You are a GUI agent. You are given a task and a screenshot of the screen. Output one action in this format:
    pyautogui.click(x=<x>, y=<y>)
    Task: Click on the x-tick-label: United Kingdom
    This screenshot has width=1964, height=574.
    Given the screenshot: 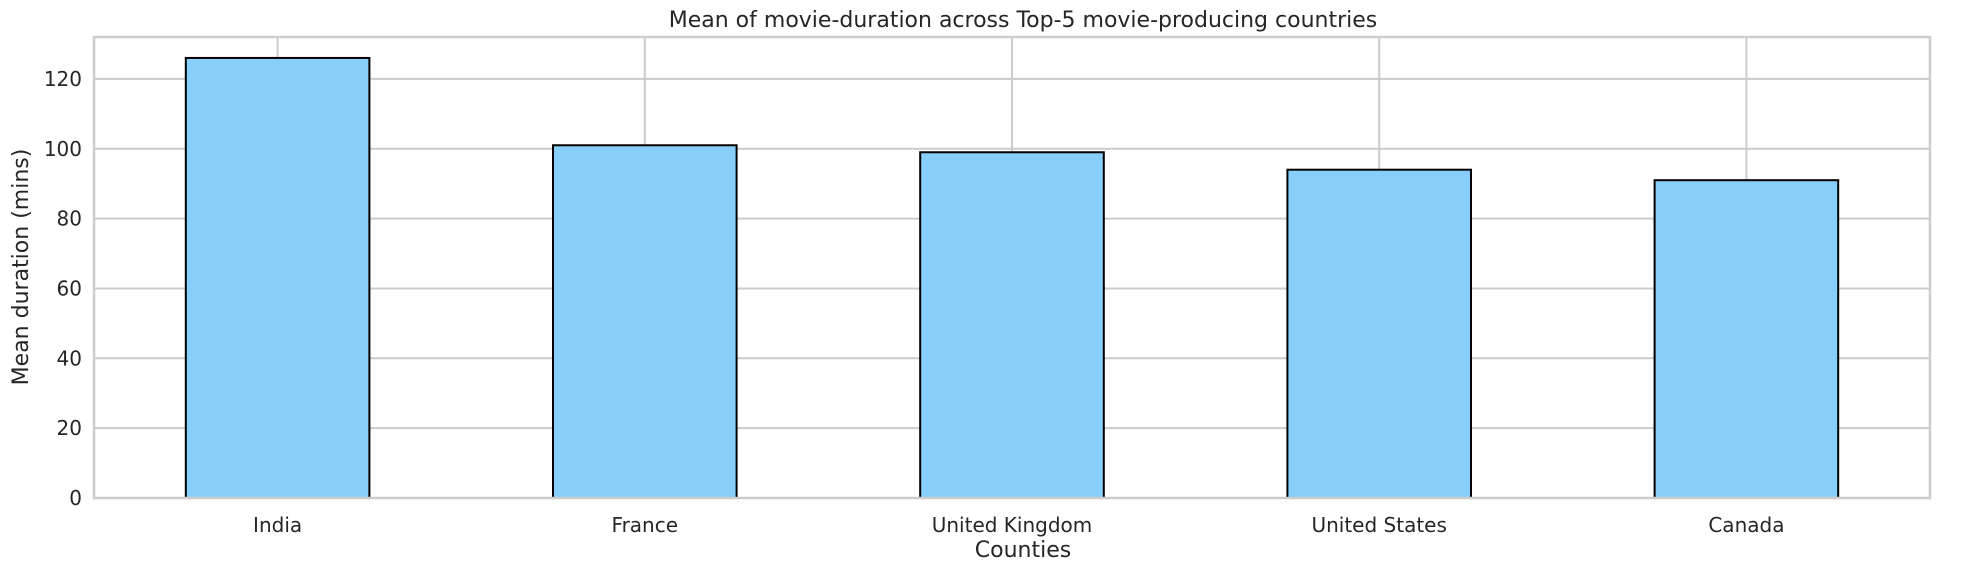 What is the action you would take?
    pyautogui.click(x=1012, y=525)
    